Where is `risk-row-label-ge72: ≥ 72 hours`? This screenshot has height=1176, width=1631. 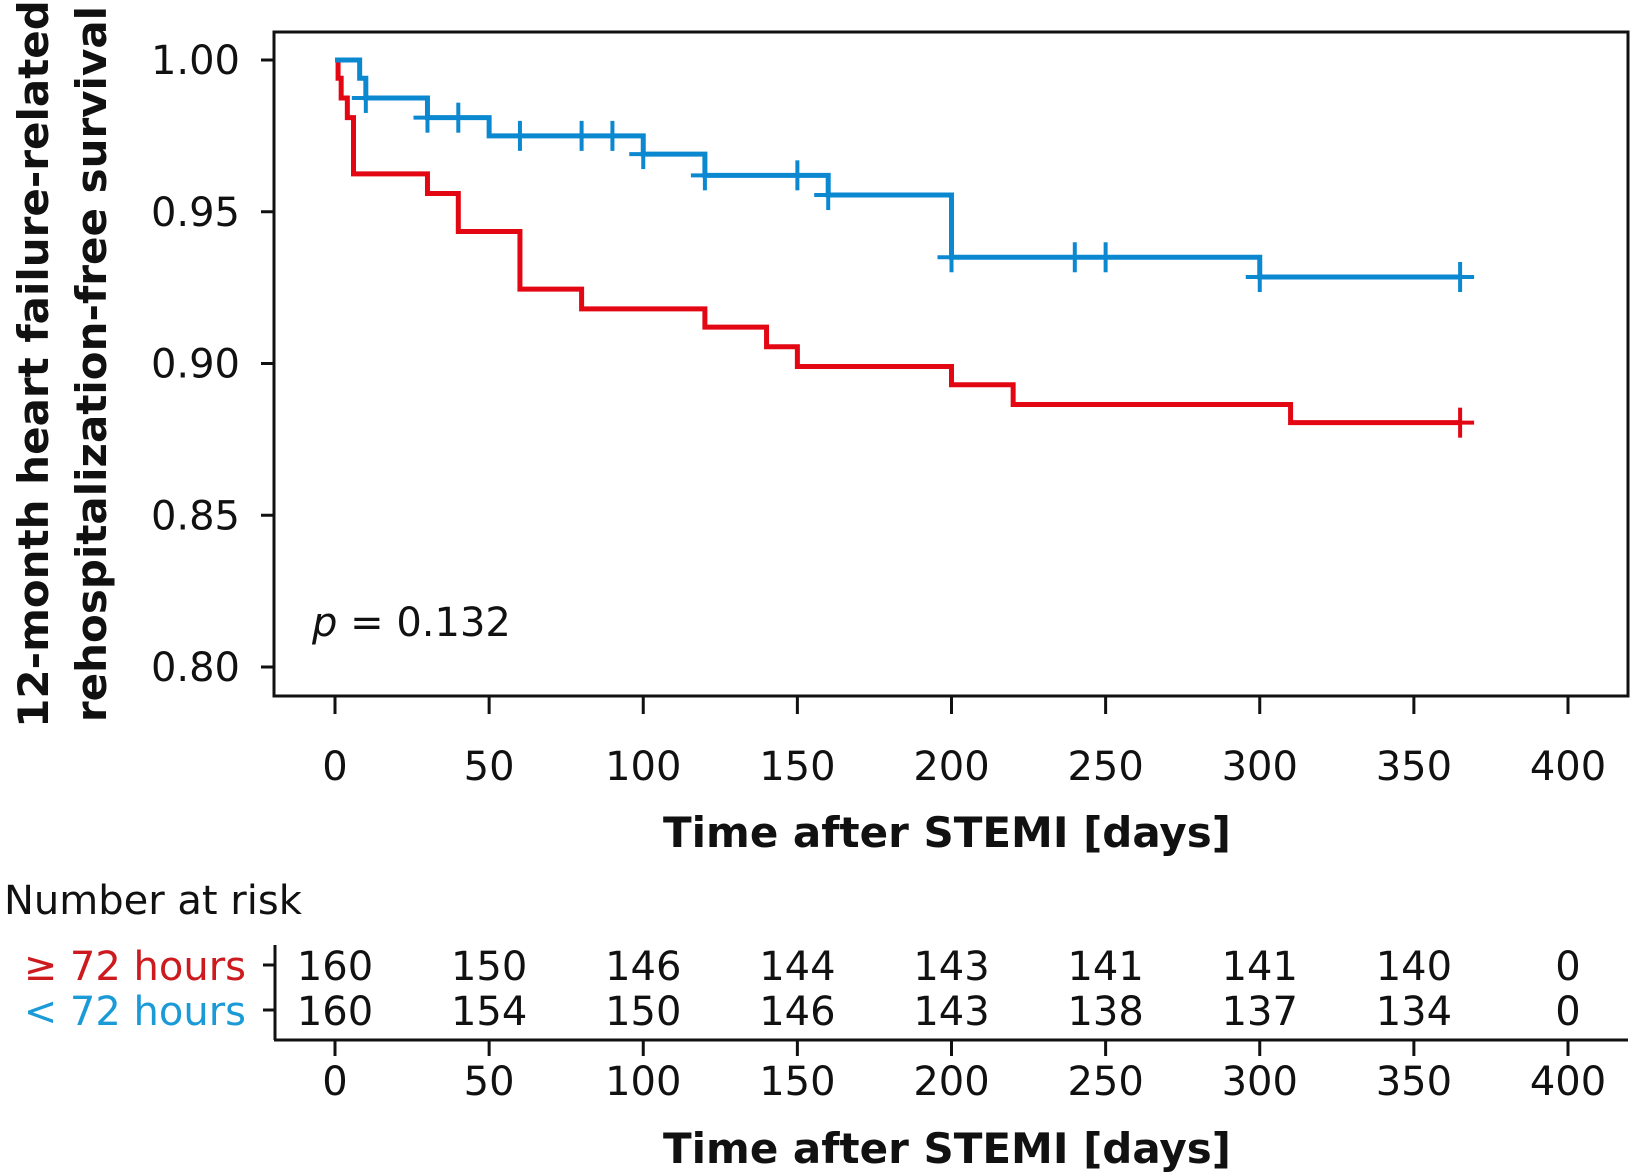
risk-row-label-ge72: ≥ 72 hours is located at coordinates (135, 967).